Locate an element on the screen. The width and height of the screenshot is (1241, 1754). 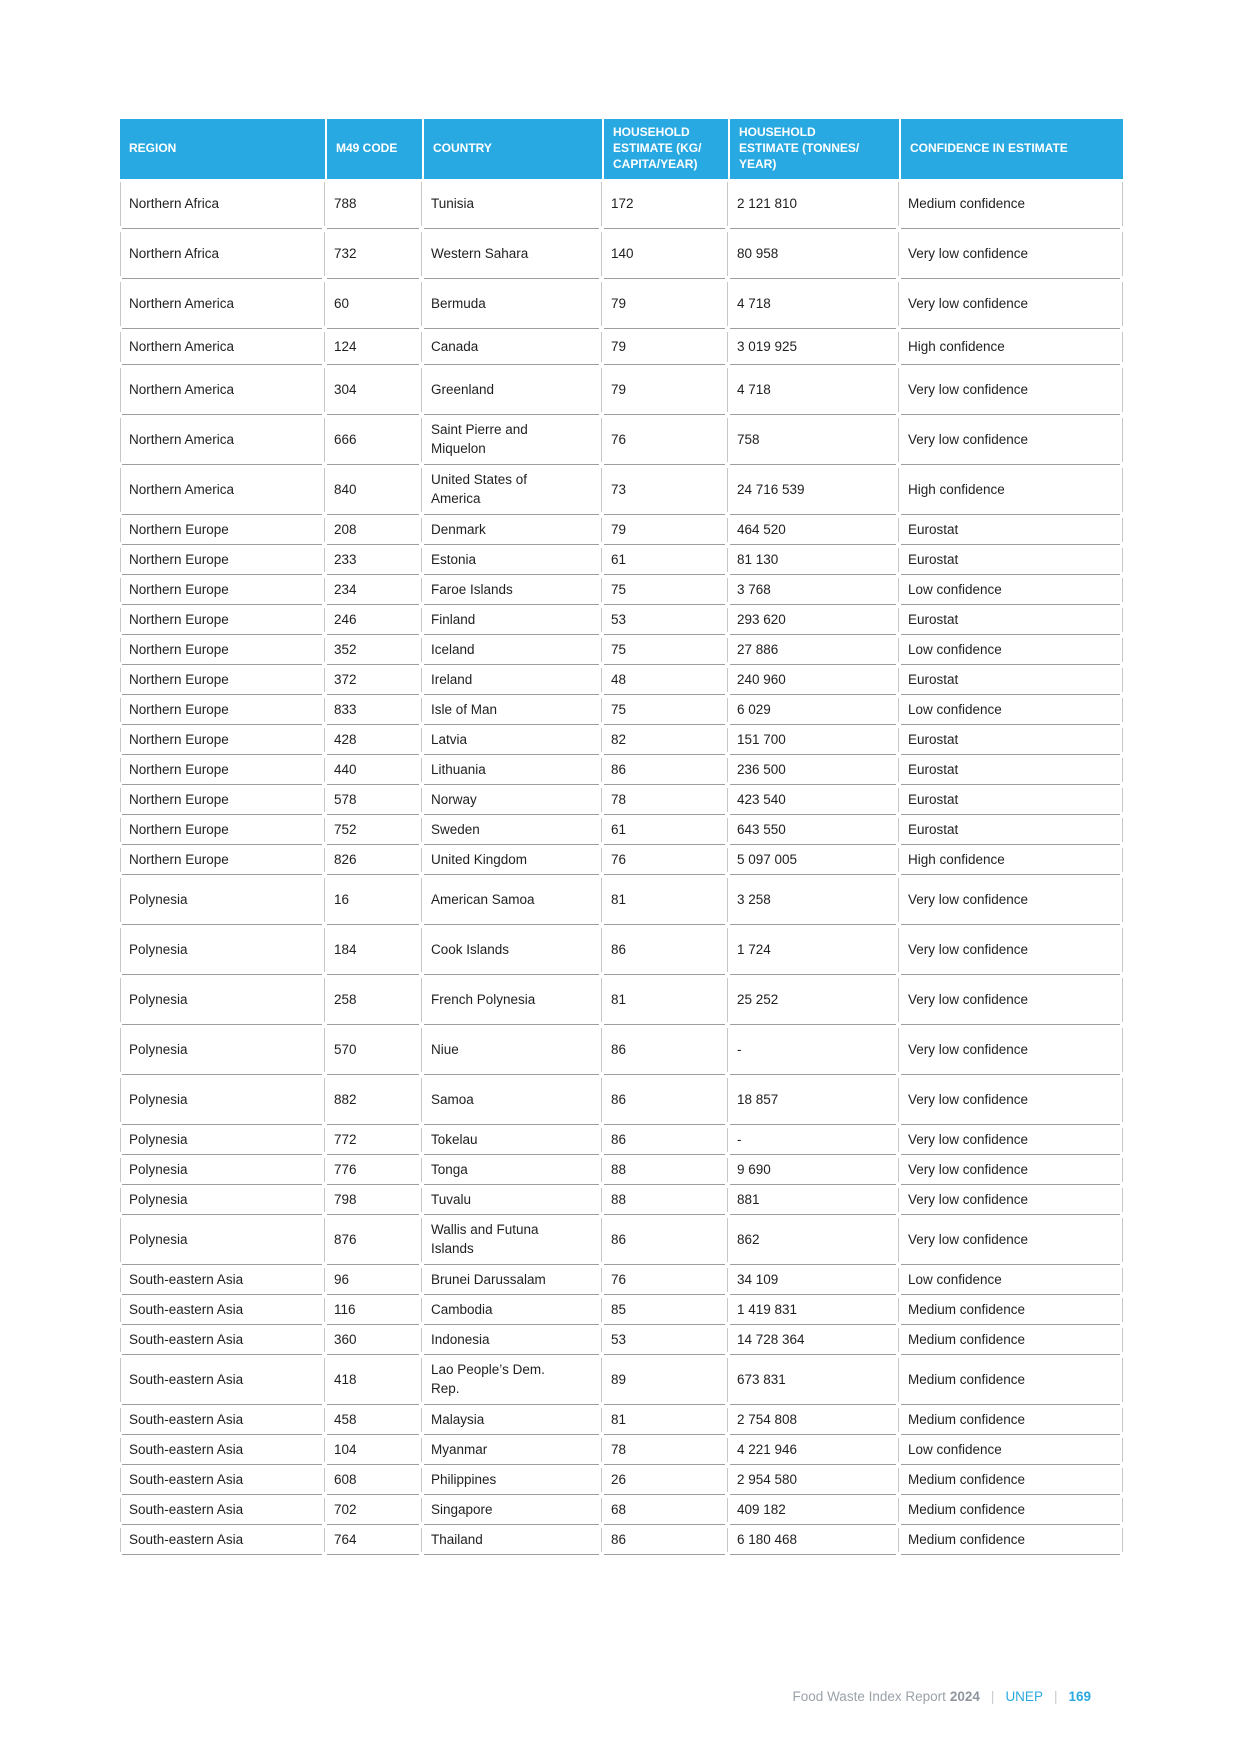
cell-country: Iceland is located at coordinates (512, 650).